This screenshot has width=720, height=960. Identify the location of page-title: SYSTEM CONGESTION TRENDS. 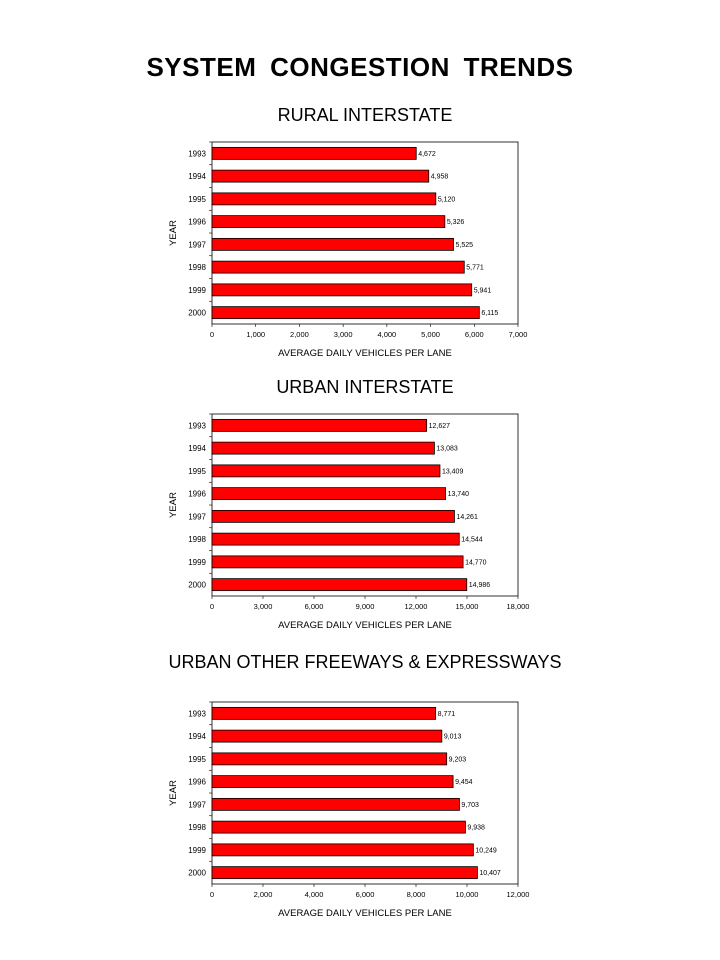
(360, 67).